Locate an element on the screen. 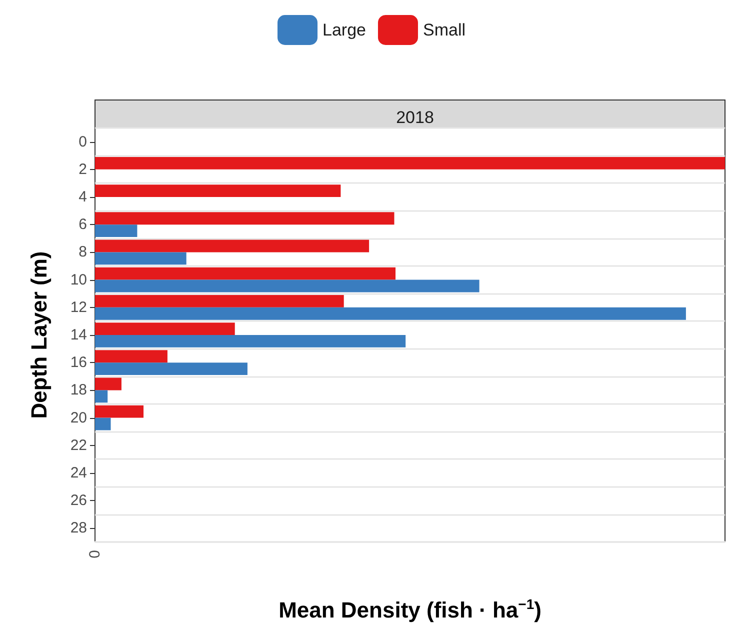 The image size is (743, 637). y-tick-label: 6 is located at coordinates (82, 225).